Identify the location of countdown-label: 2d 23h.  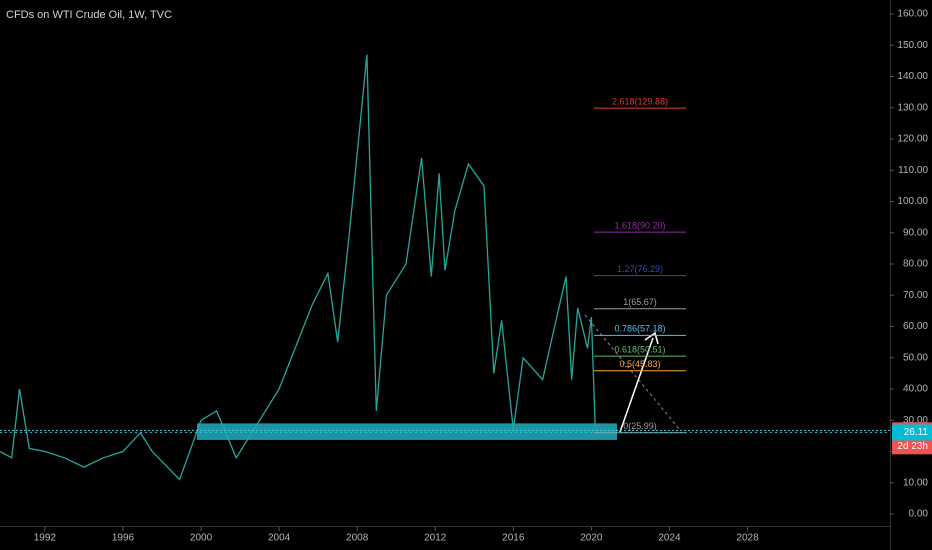
(912, 446).